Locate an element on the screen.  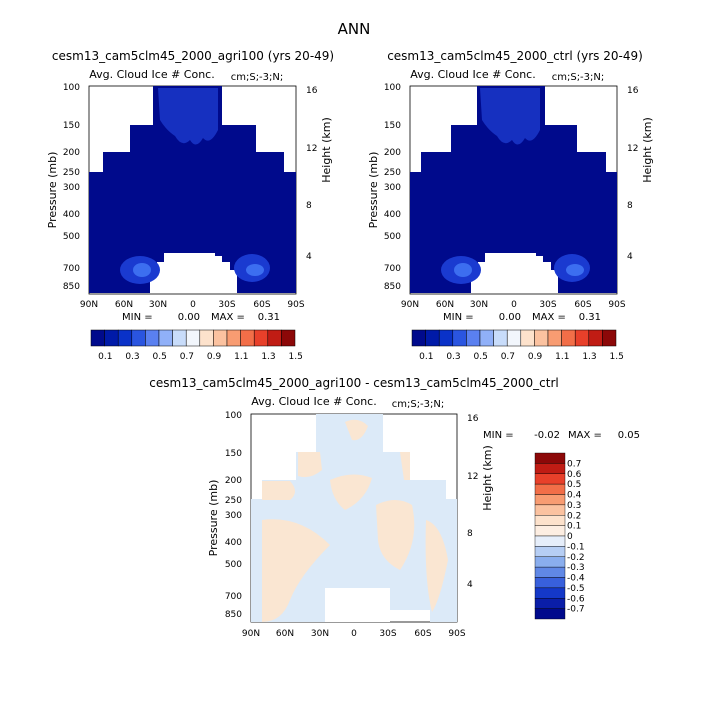
max-value: 0.31 is located at coordinates (590, 317).